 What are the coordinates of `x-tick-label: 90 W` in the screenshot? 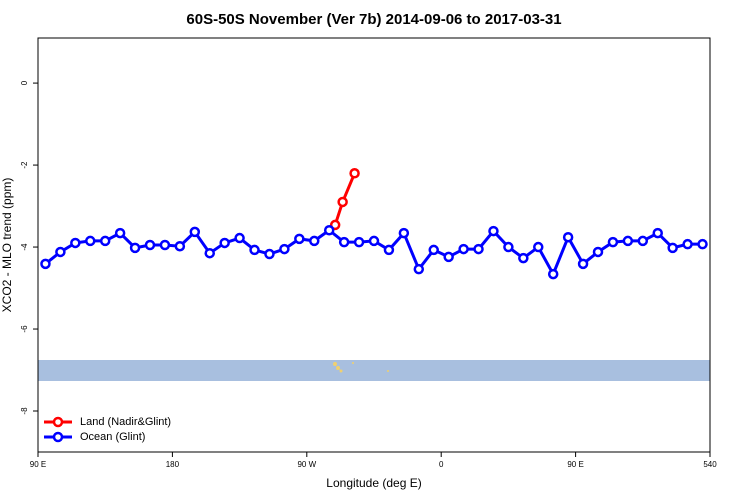 It's located at (306, 464).